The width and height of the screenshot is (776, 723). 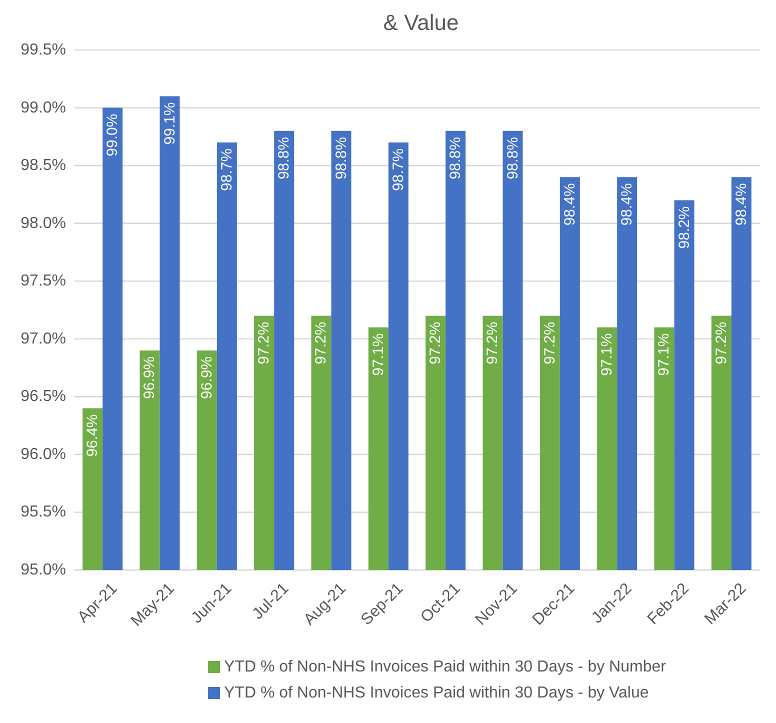 I want to click on chart-title: & Value, so click(x=421, y=22).